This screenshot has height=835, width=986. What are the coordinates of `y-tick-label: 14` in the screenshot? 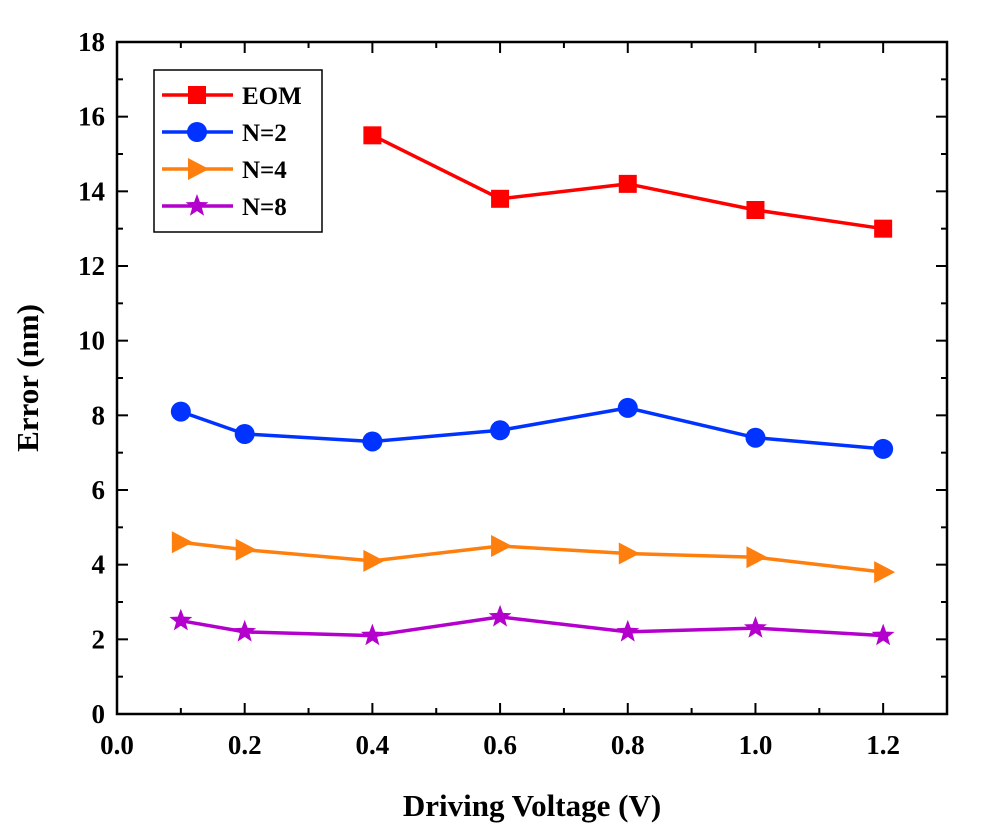 It's located at (91, 191).